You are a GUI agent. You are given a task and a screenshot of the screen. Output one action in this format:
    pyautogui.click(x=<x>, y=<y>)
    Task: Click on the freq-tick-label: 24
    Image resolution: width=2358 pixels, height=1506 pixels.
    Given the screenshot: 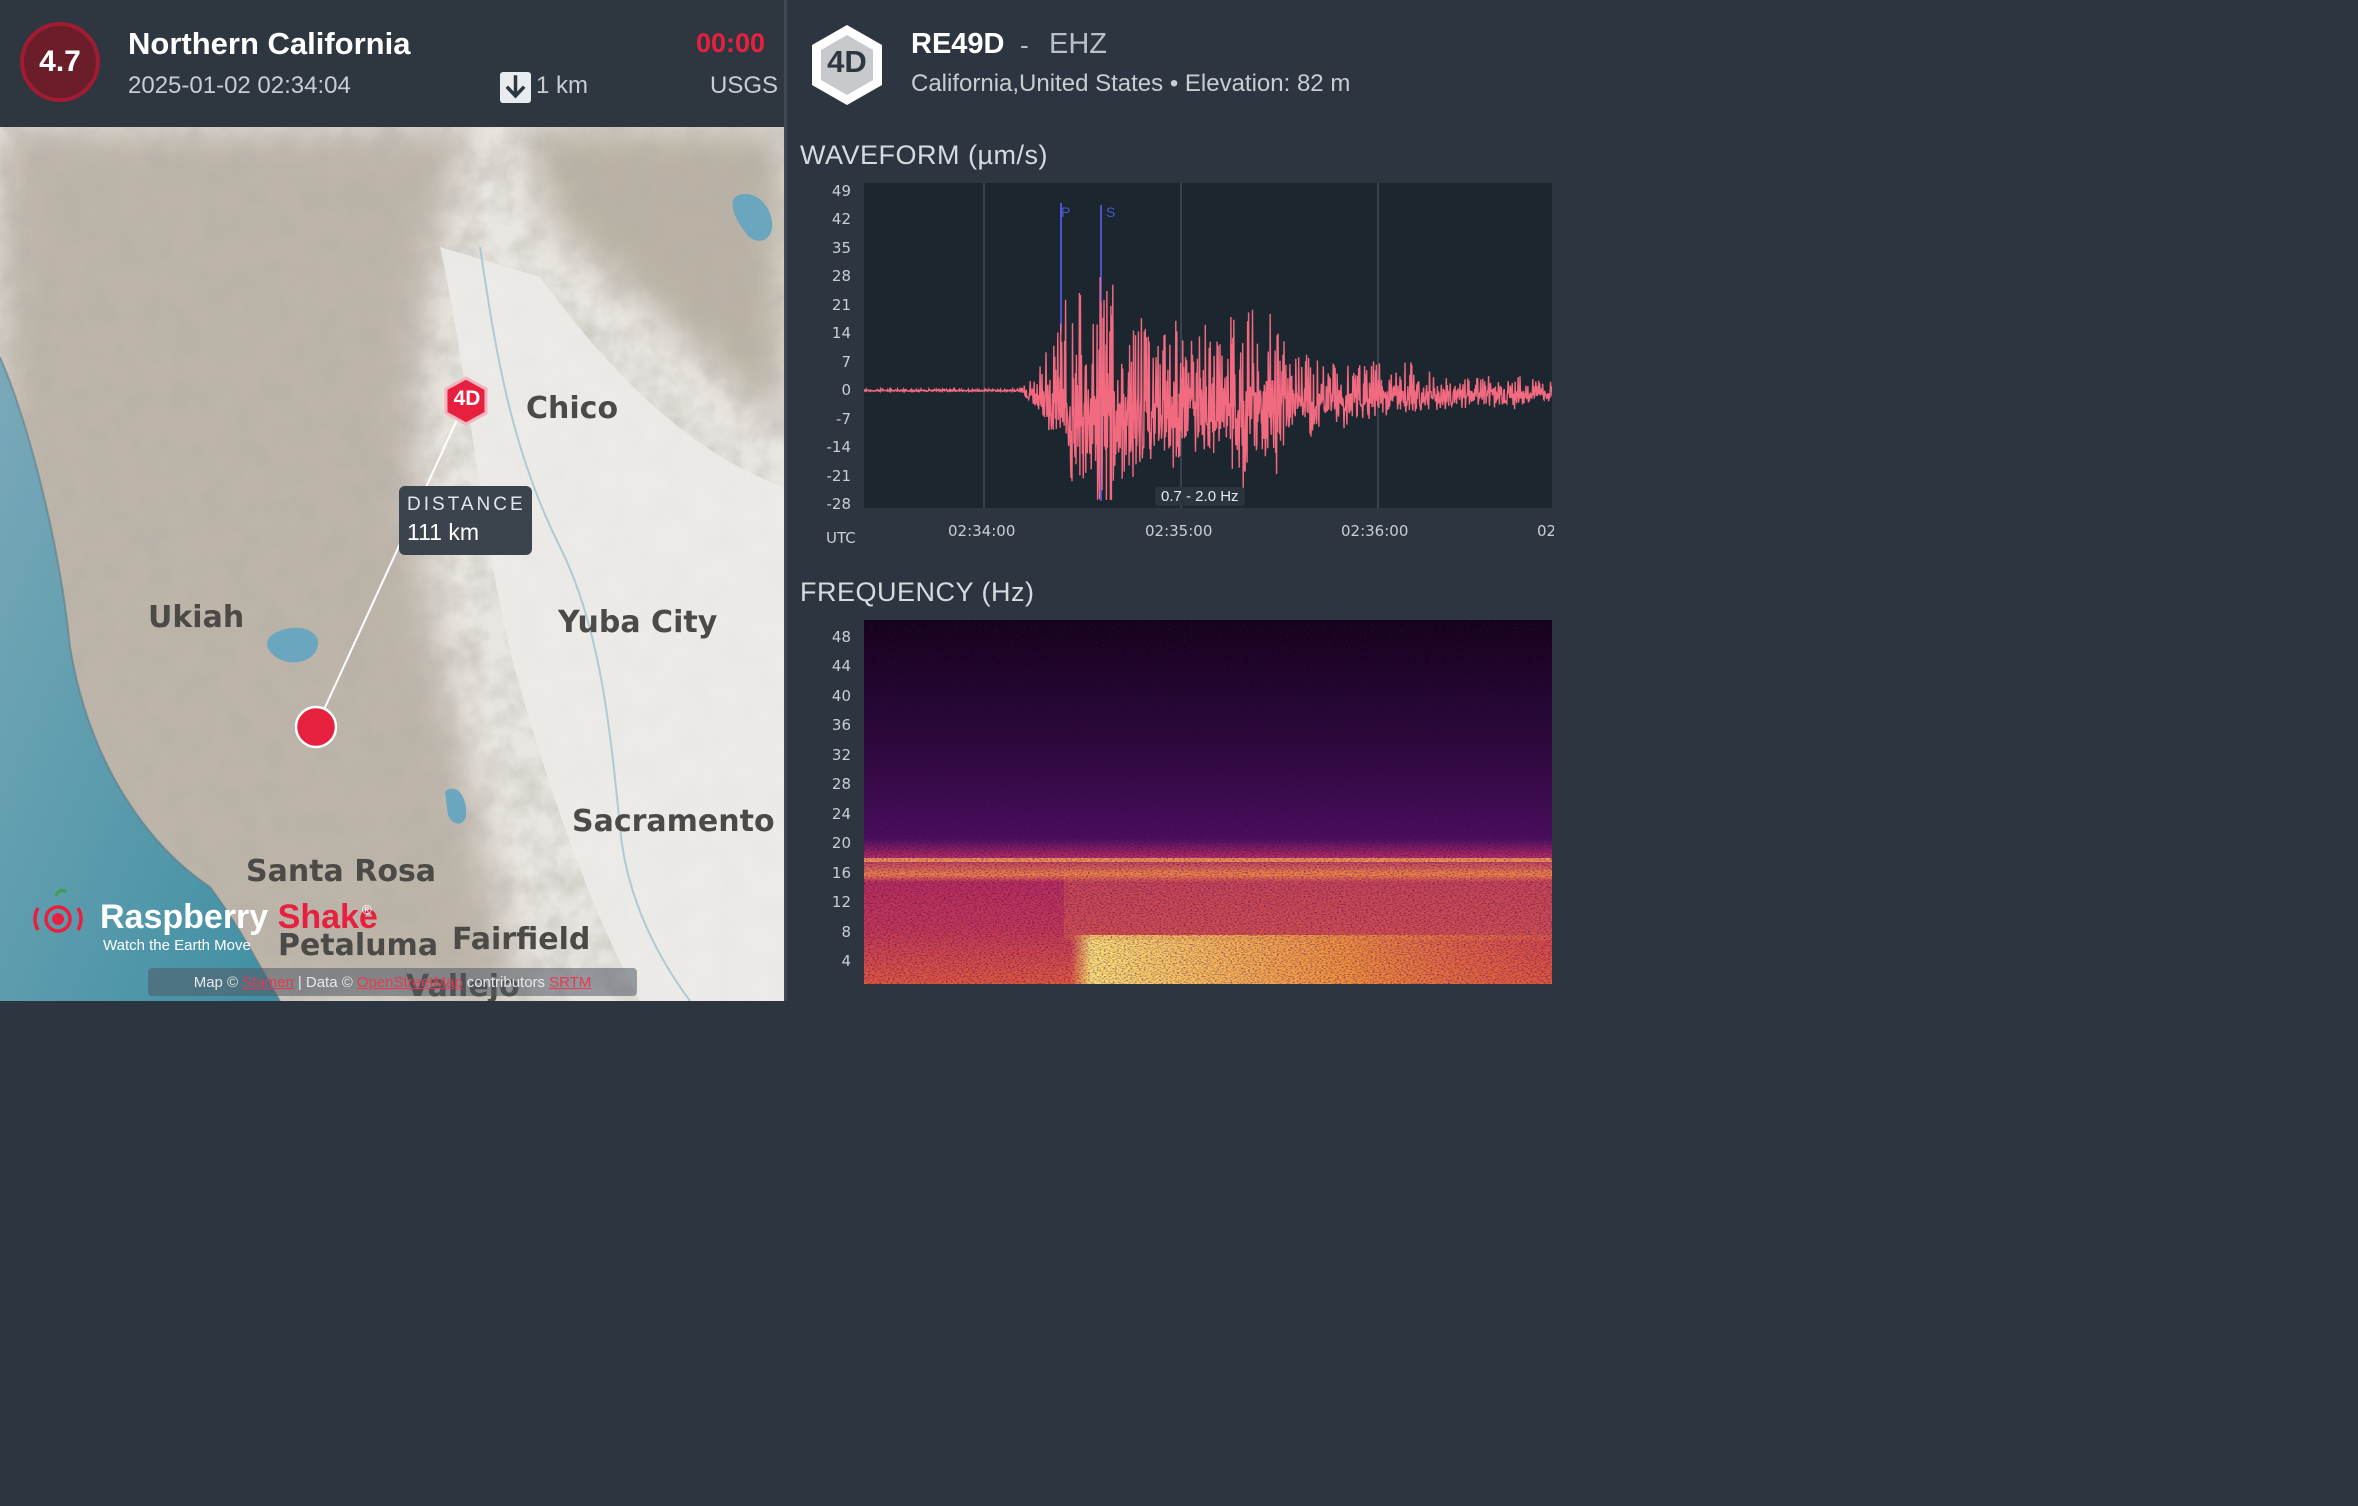 What is the action you would take?
    pyautogui.click(x=841, y=813)
    